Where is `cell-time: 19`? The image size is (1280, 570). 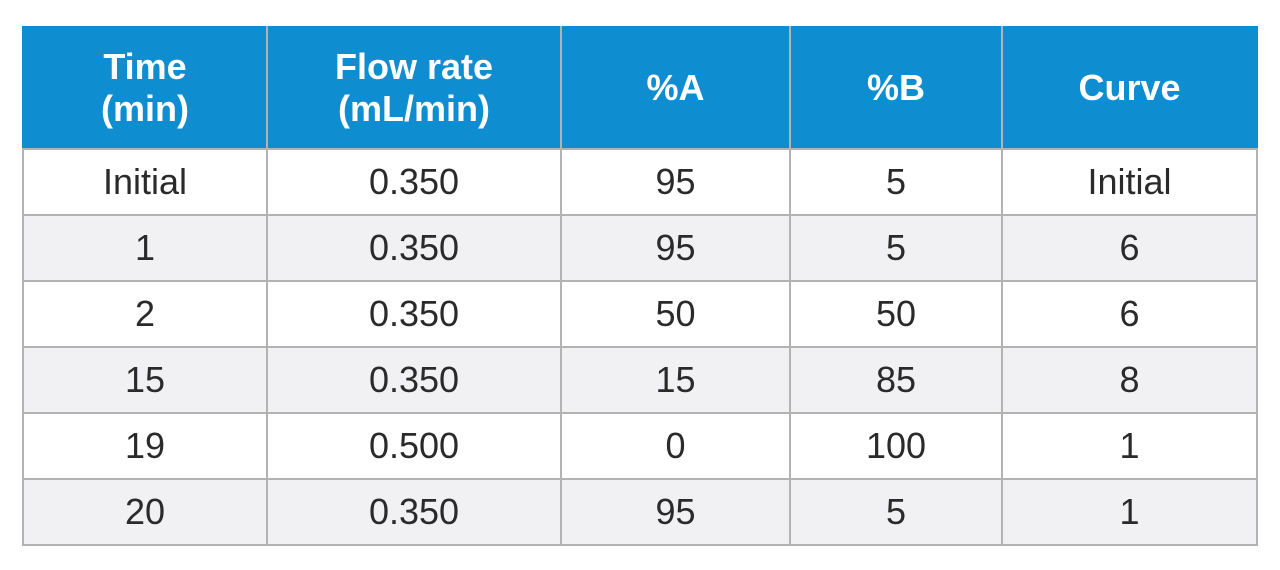
cell-time: 19 is located at coordinates (145, 446).